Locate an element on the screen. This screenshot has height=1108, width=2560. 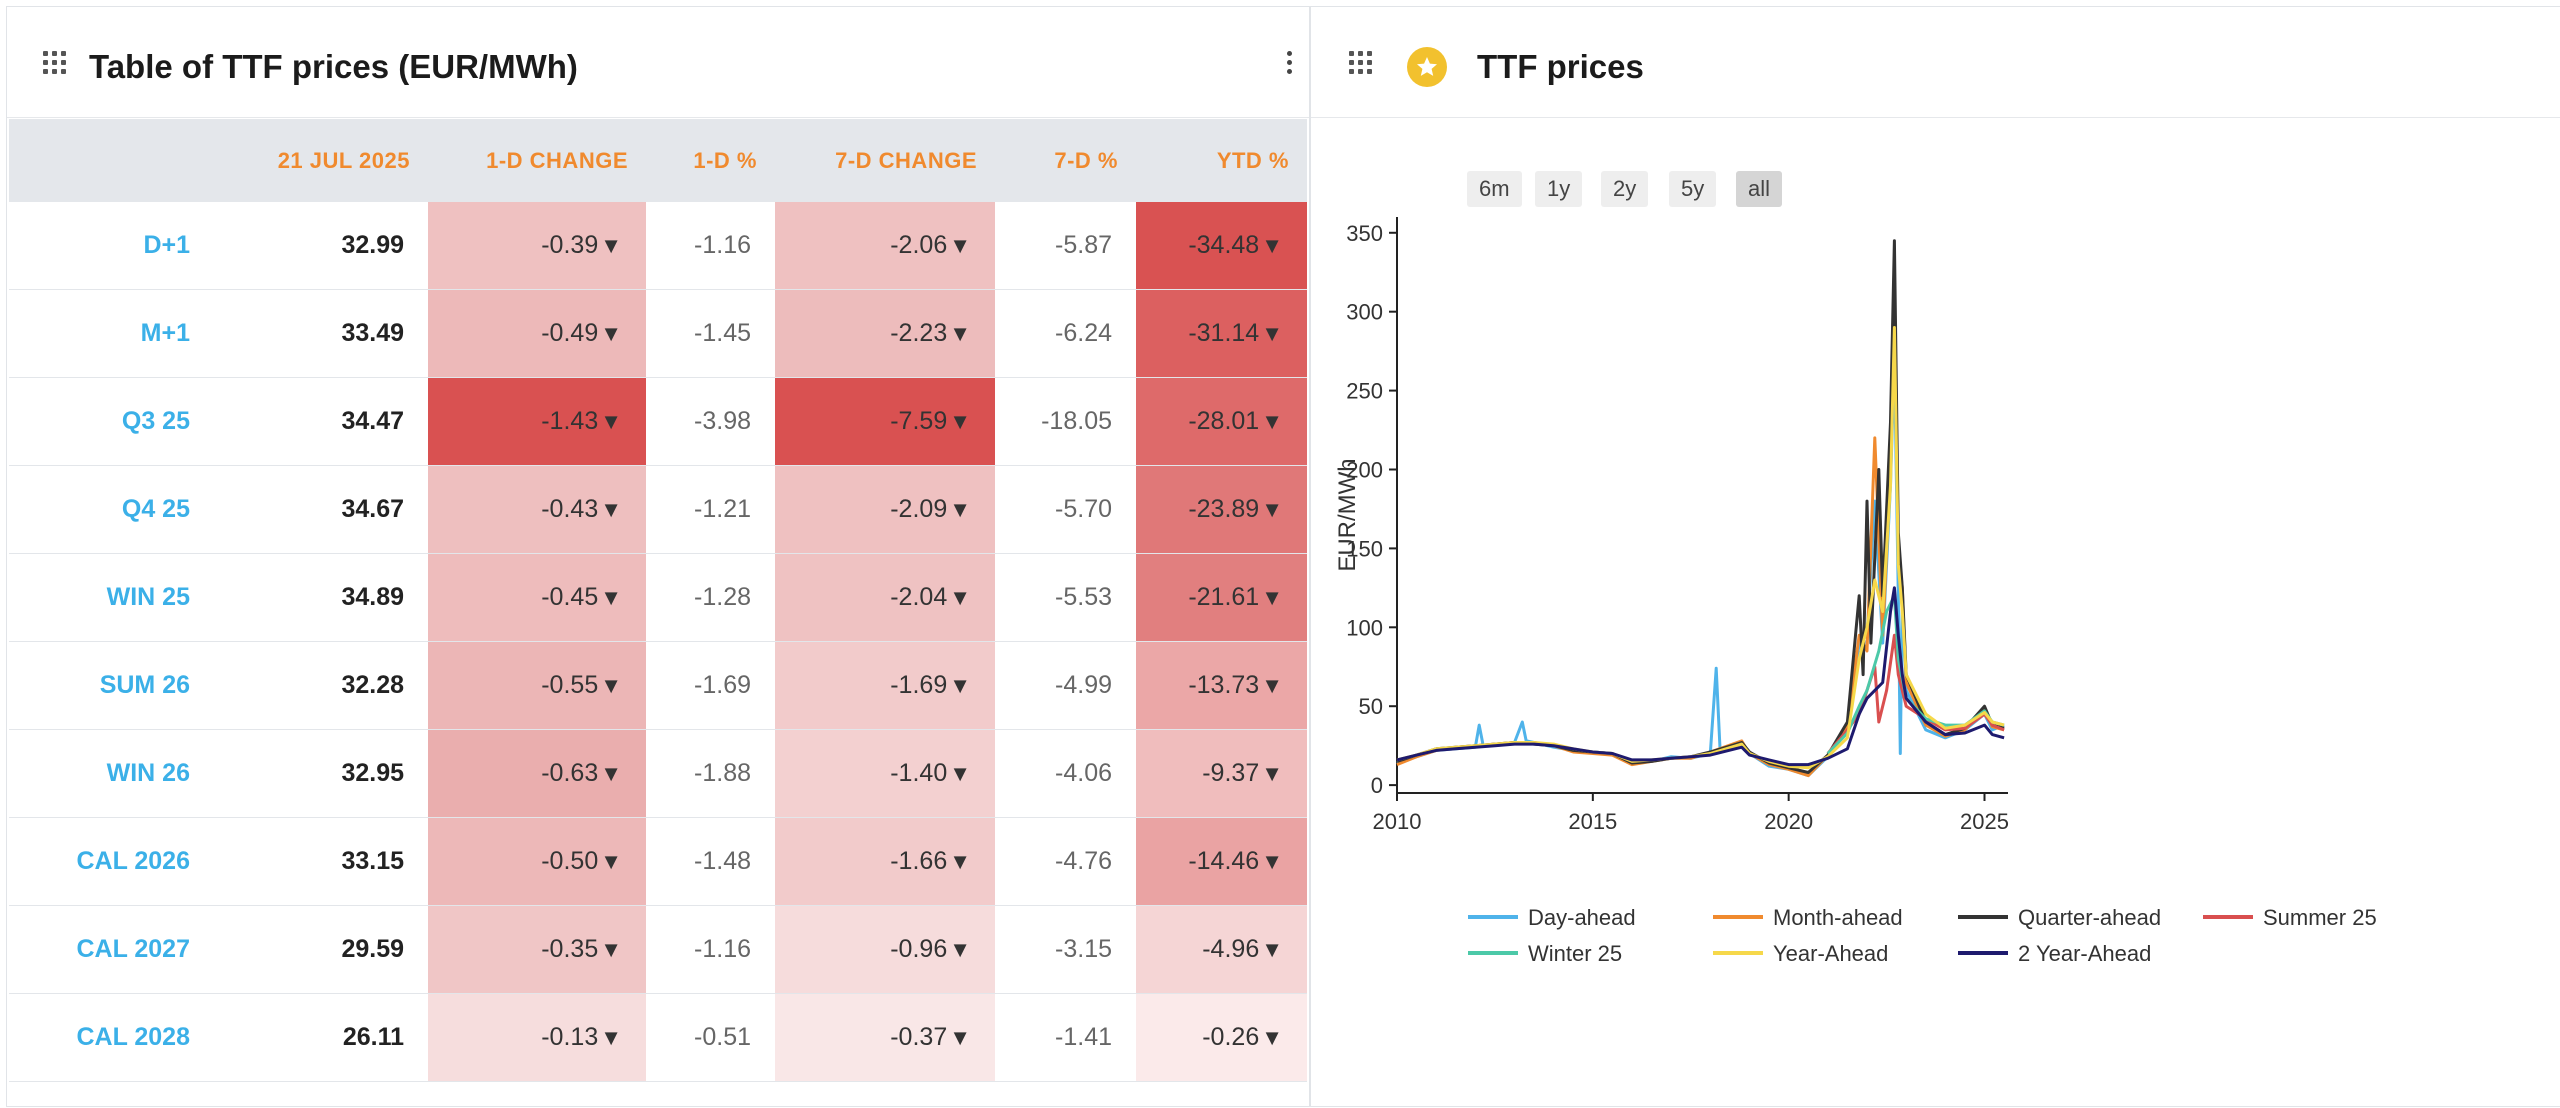
column-header-date: 21 JUL 2025 is located at coordinates (321, 160).